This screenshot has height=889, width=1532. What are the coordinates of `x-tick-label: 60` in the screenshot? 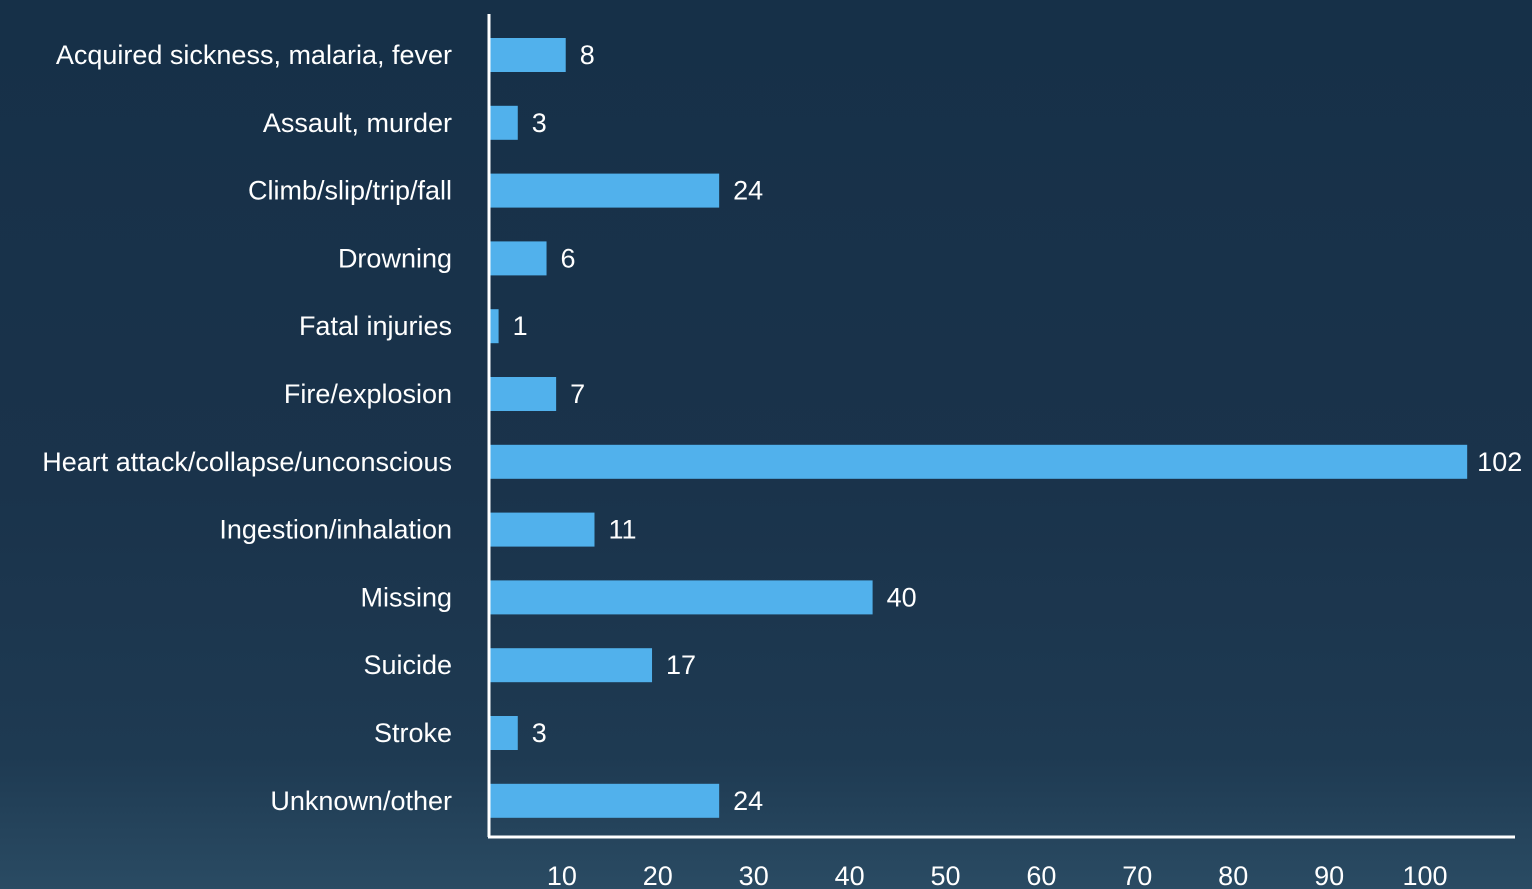 It's located at (1041, 875).